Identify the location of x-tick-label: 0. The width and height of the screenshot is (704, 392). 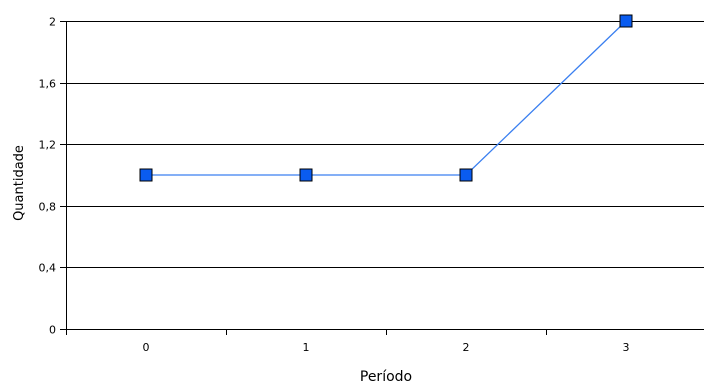
(146, 347).